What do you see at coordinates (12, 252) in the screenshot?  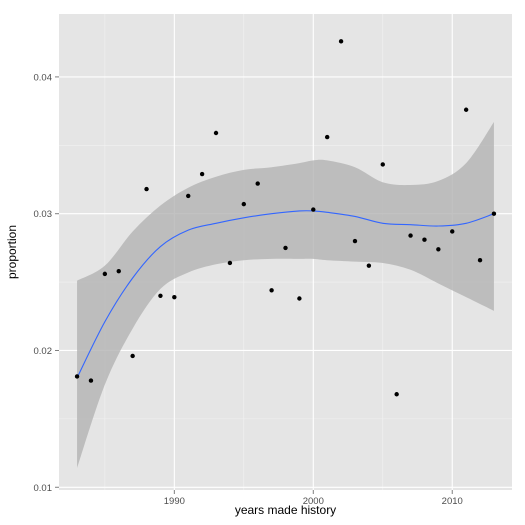 I see `y-axis-title: proportion` at bounding box center [12, 252].